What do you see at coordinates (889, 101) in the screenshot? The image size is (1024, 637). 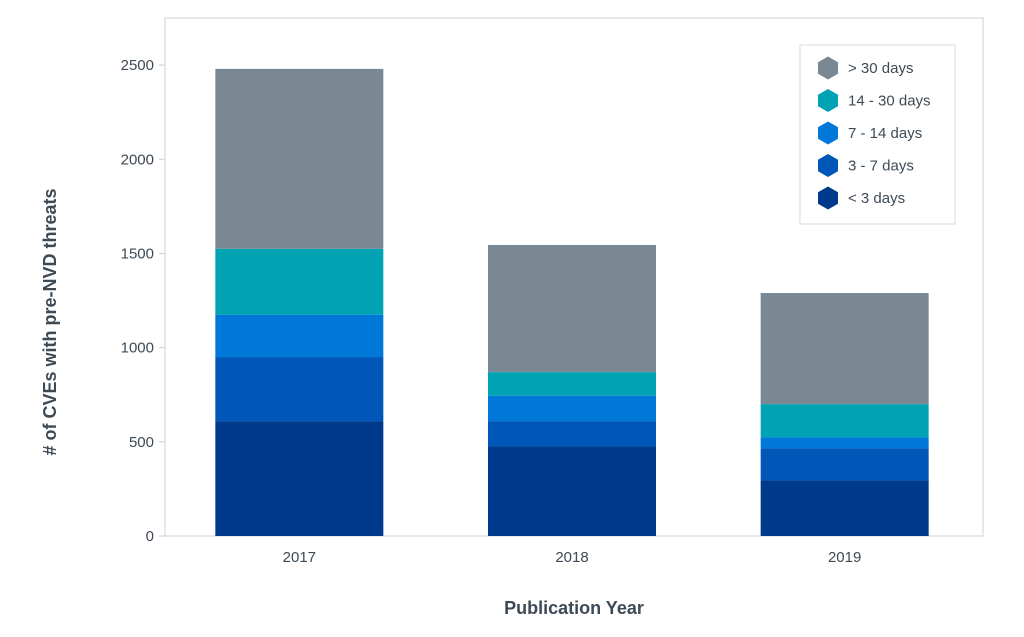 I see `legend-label: 14 - 30 days` at bounding box center [889, 101].